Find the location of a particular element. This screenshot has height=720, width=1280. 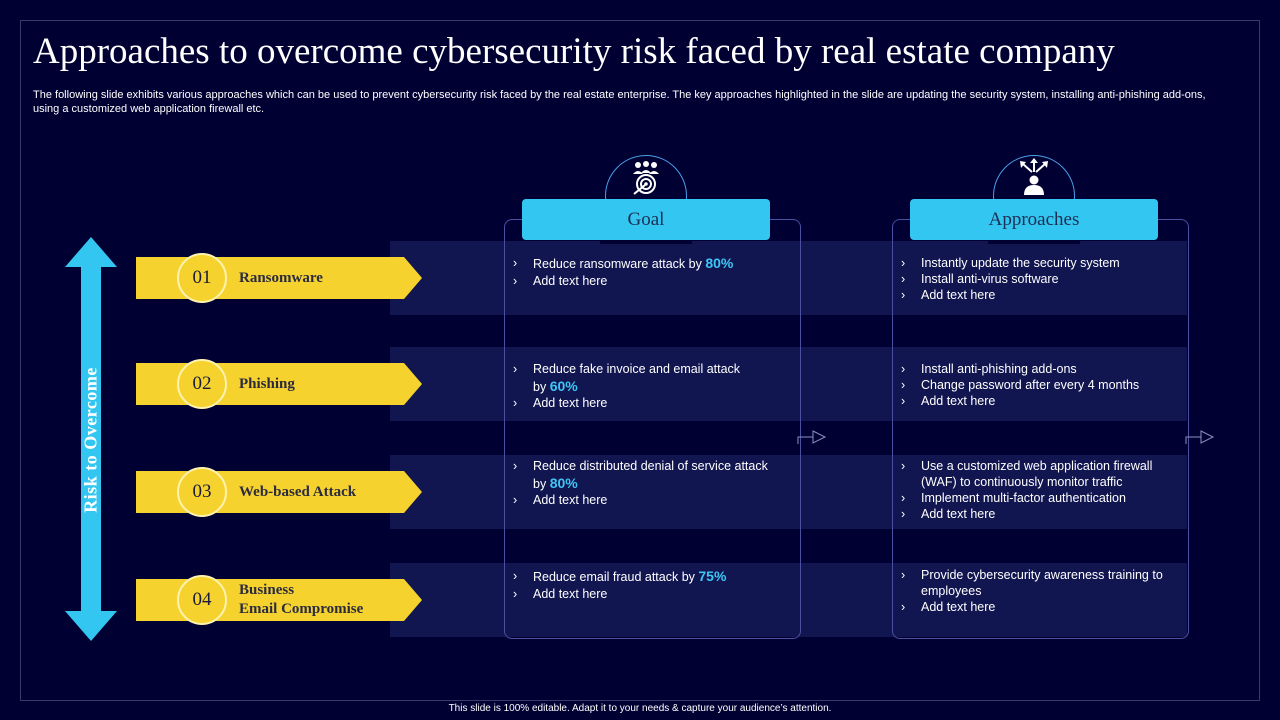

risk-number: 02 is located at coordinates (202, 384).